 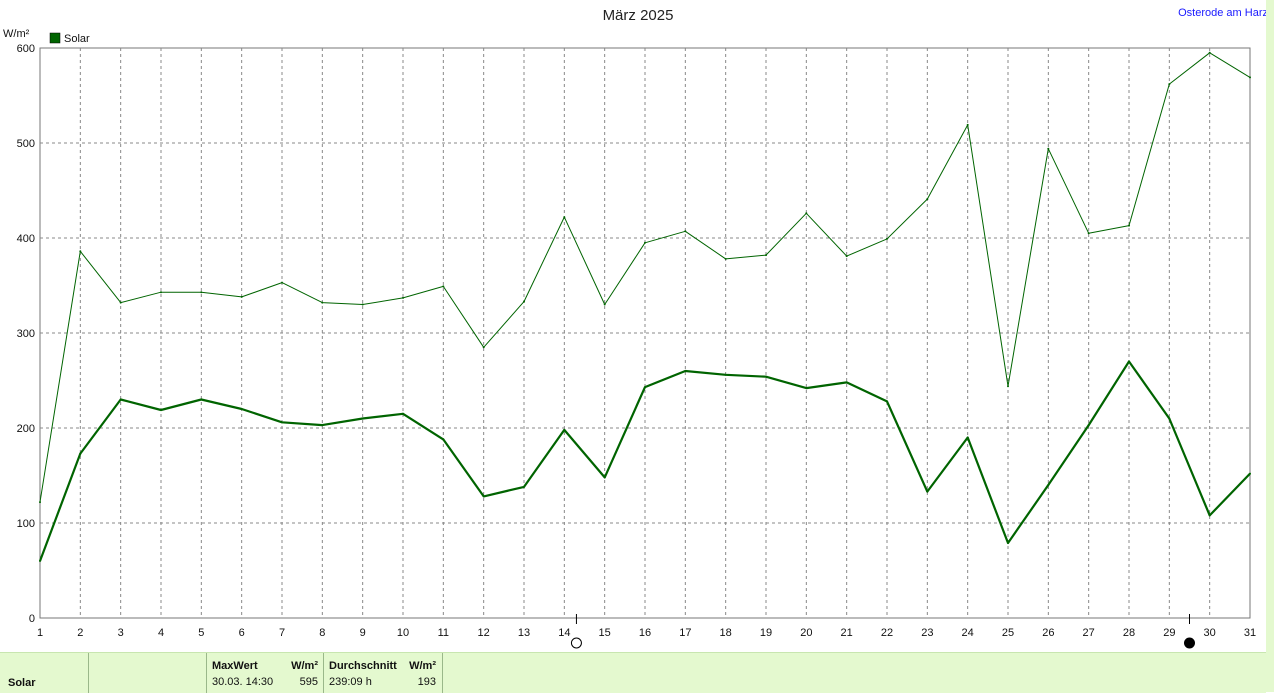 I want to click on x-tick-label: 2, so click(x=80, y=633).